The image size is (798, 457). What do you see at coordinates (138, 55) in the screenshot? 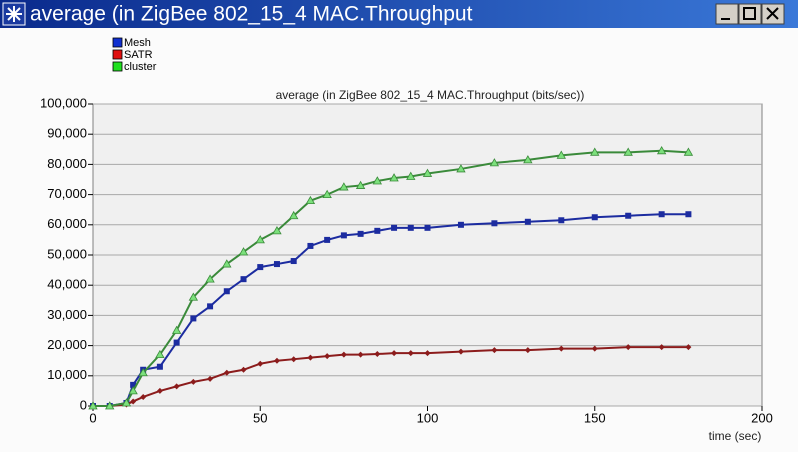
I see `legend-label: SATR` at bounding box center [138, 55].